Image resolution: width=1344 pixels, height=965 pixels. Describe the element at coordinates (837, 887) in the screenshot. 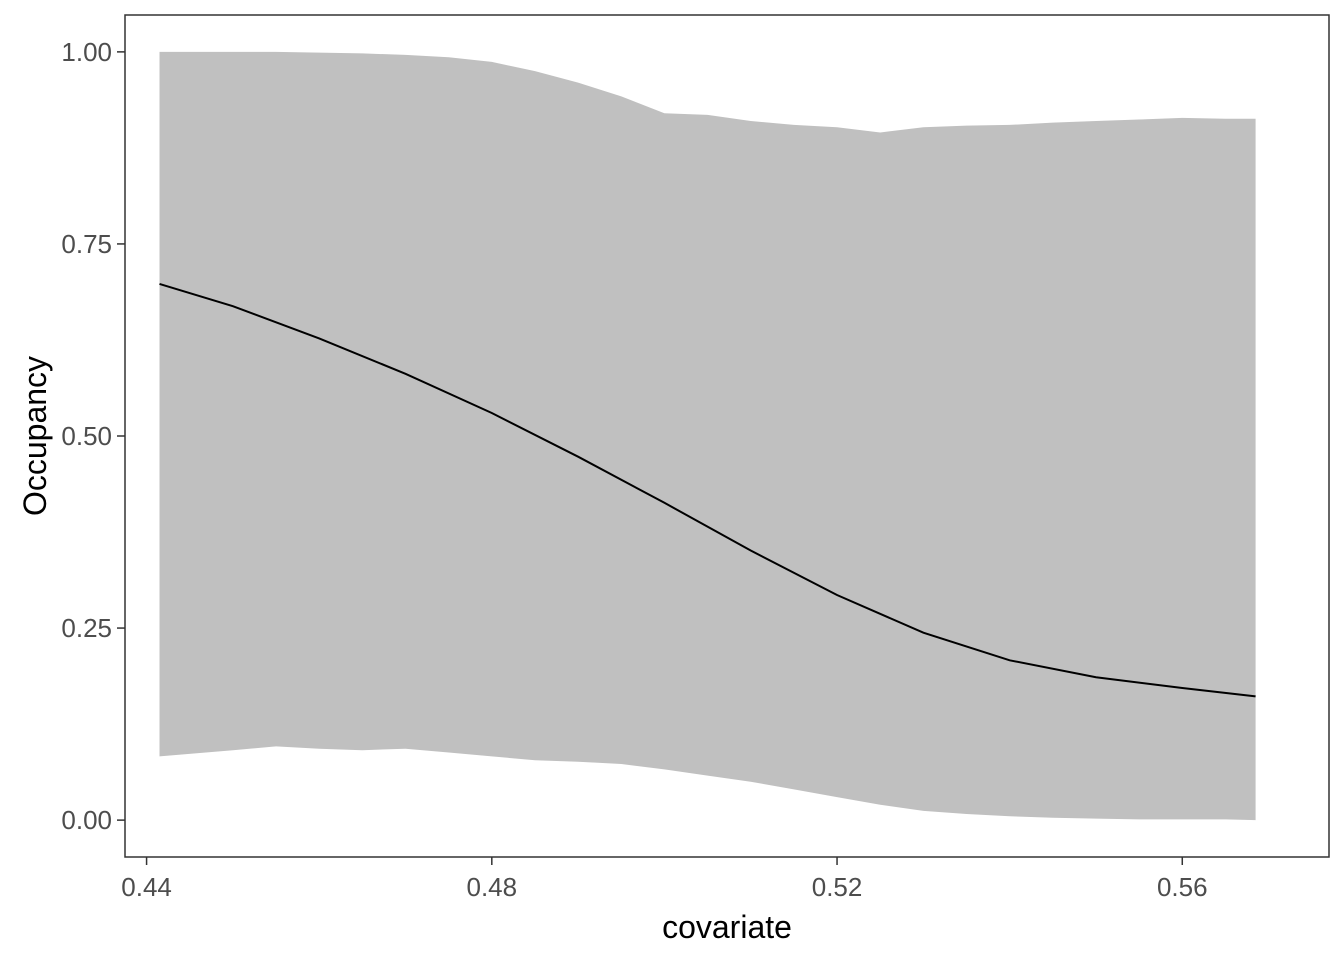

I see `x-tick-label: 0.52` at that location.